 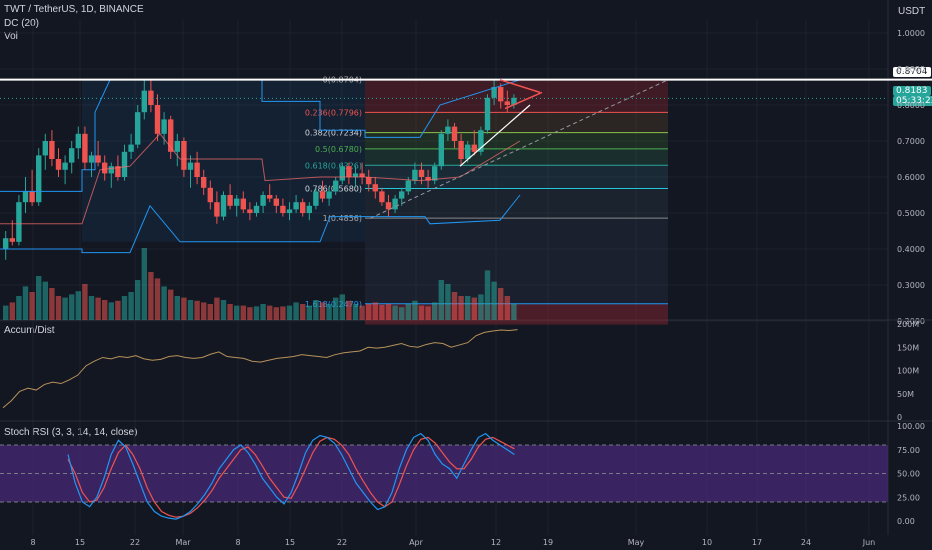 What do you see at coordinates (908, 371) in the screenshot?
I see `adl-tick-label: 100M` at bounding box center [908, 371].